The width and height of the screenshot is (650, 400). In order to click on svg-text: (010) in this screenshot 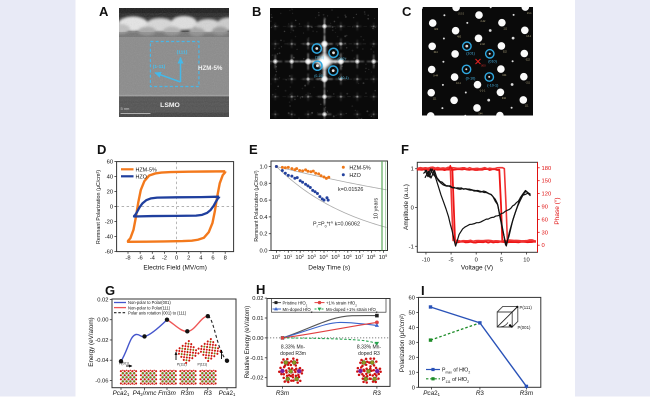, I will do `click(342, 59)`.